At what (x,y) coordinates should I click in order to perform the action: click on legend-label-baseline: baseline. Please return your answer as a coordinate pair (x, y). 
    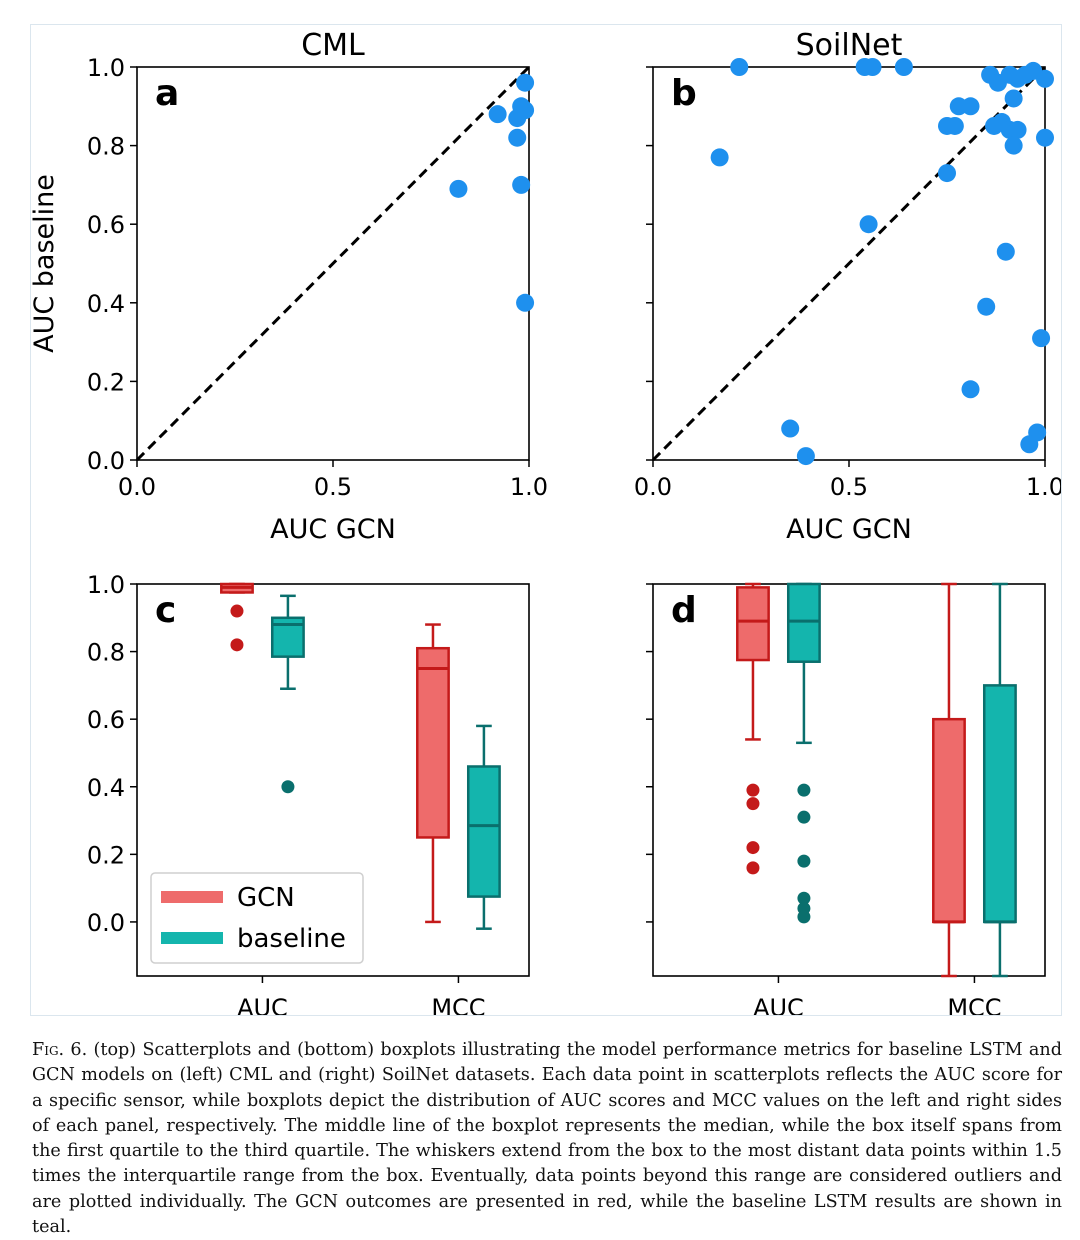
    Looking at the image, I should click on (291, 939).